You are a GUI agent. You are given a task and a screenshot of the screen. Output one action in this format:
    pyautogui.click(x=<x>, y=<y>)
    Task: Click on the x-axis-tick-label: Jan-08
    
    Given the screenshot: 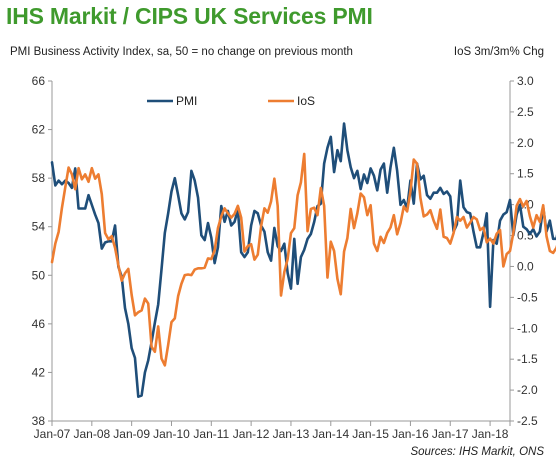 What is the action you would take?
    pyautogui.click(x=91, y=434)
    